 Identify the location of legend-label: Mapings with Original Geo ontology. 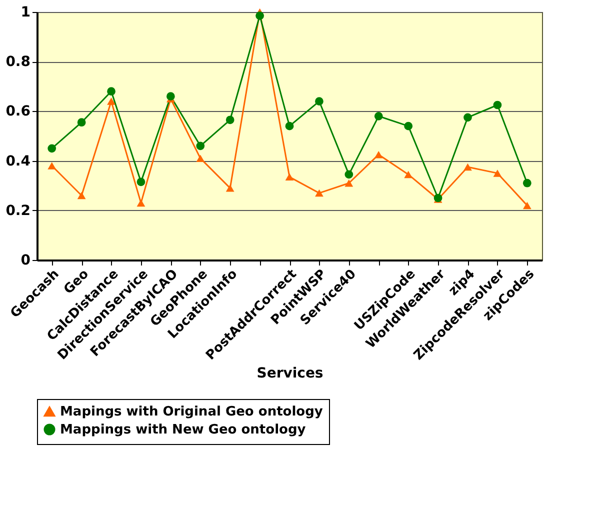
(192, 412).